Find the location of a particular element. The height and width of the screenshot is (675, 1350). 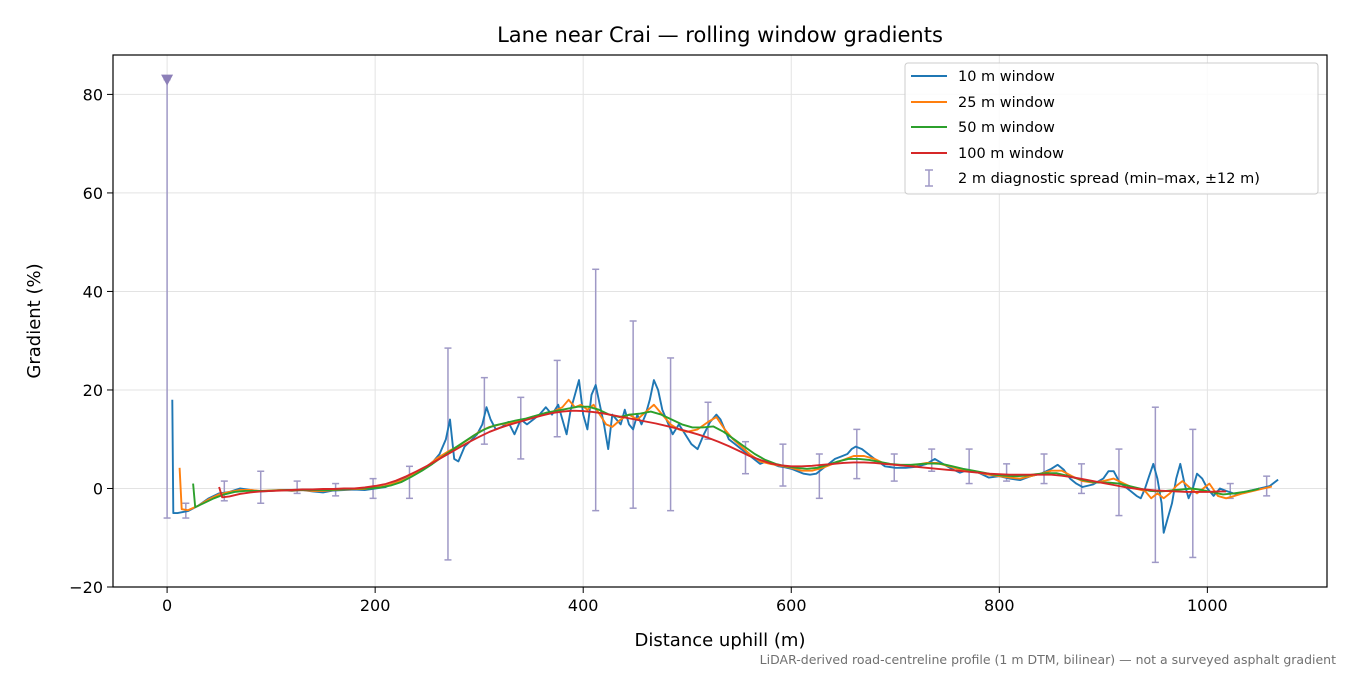

legend-label-25m: 25 m window is located at coordinates (1006, 103).